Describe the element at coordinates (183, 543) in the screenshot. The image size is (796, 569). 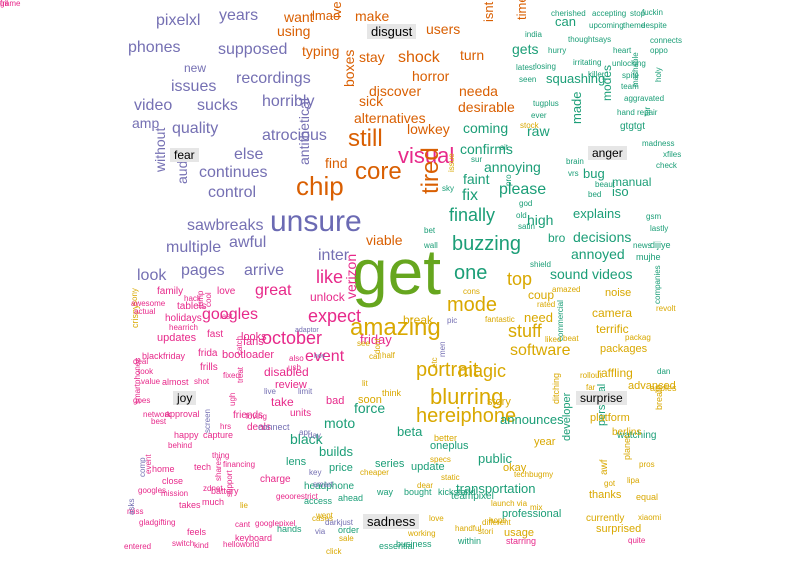
I see `cloud-word: switch` at that location.